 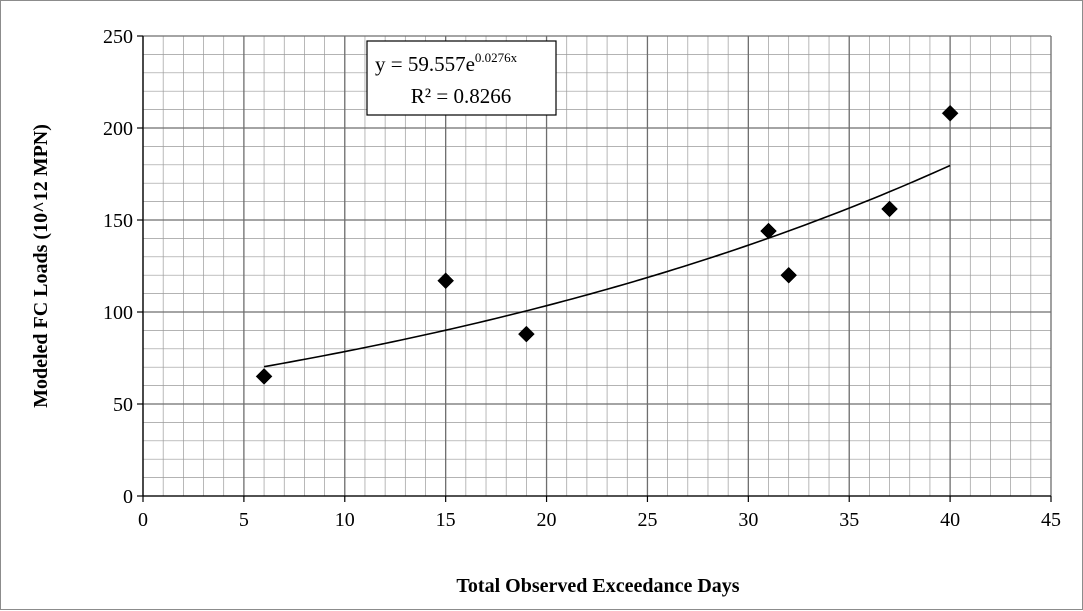 What do you see at coordinates (496, 57) in the screenshot?
I see `equation-exponent: 0.0276x` at bounding box center [496, 57].